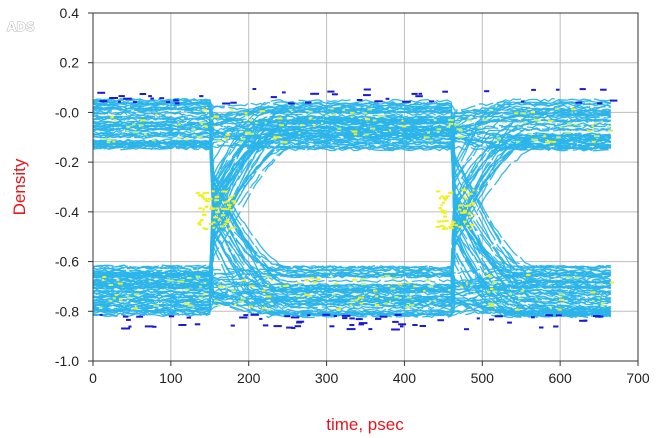 This screenshot has height=438, width=656. Describe the element at coordinates (74, 187) in the screenshot. I see `y-axis-ticks: -1.0 -0.8 -0.6 -0.4 -0.2 -0.0 0.2 0.4` at that location.